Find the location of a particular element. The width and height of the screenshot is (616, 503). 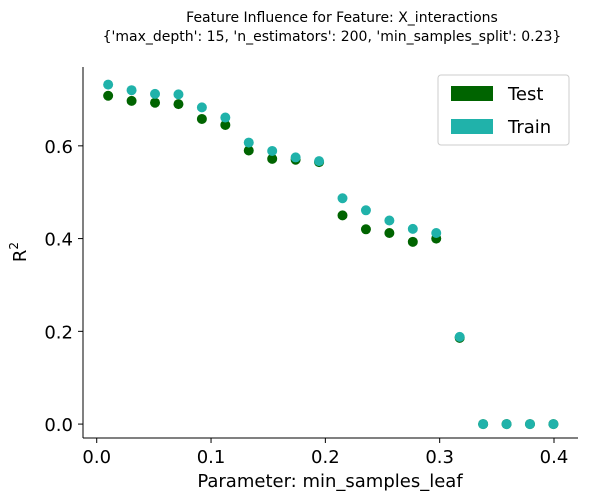

y-tick-label-1: 0.2 is located at coordinates (58, 332).